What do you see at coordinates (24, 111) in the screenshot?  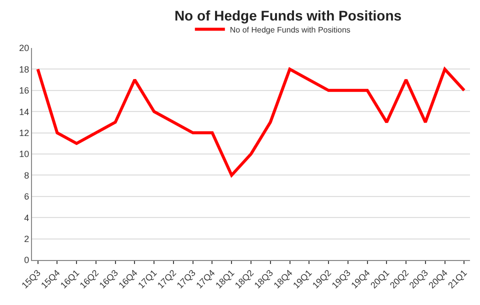 I see `y-tick-label: 14` at bounding box center [24, 111].